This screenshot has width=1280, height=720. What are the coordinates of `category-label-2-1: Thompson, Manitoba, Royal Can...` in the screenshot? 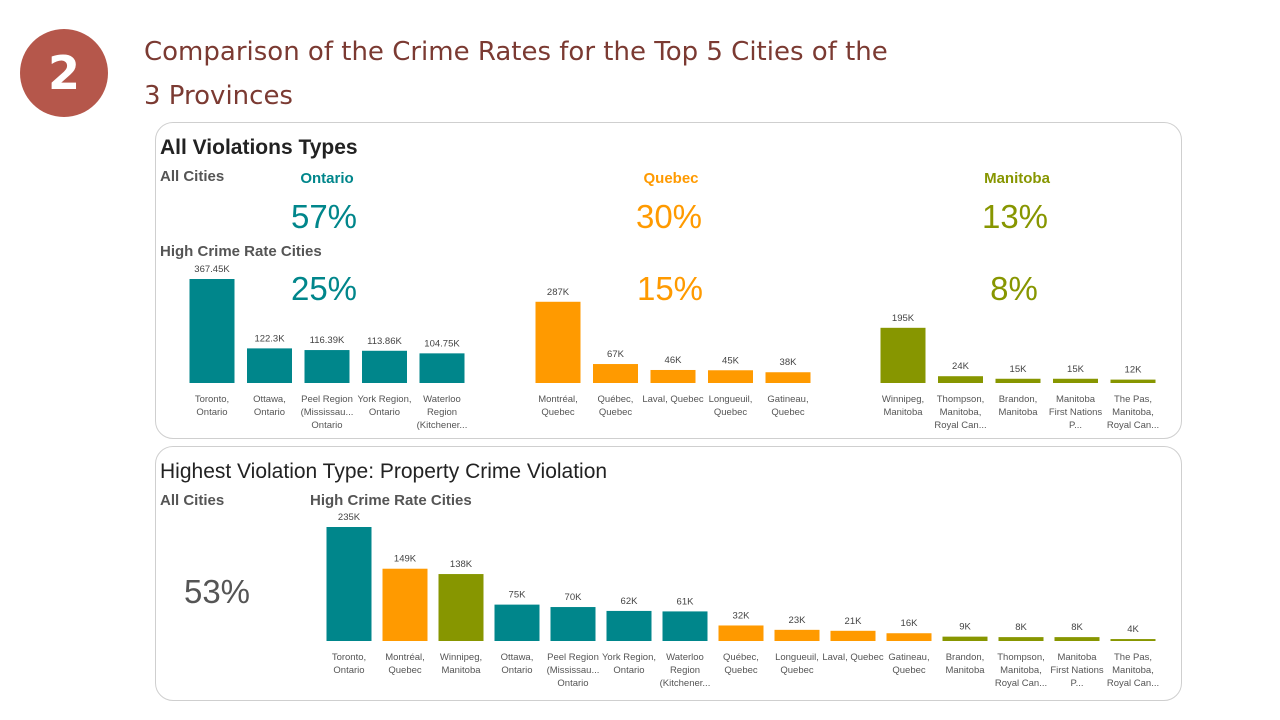 It's located at (960, 412).